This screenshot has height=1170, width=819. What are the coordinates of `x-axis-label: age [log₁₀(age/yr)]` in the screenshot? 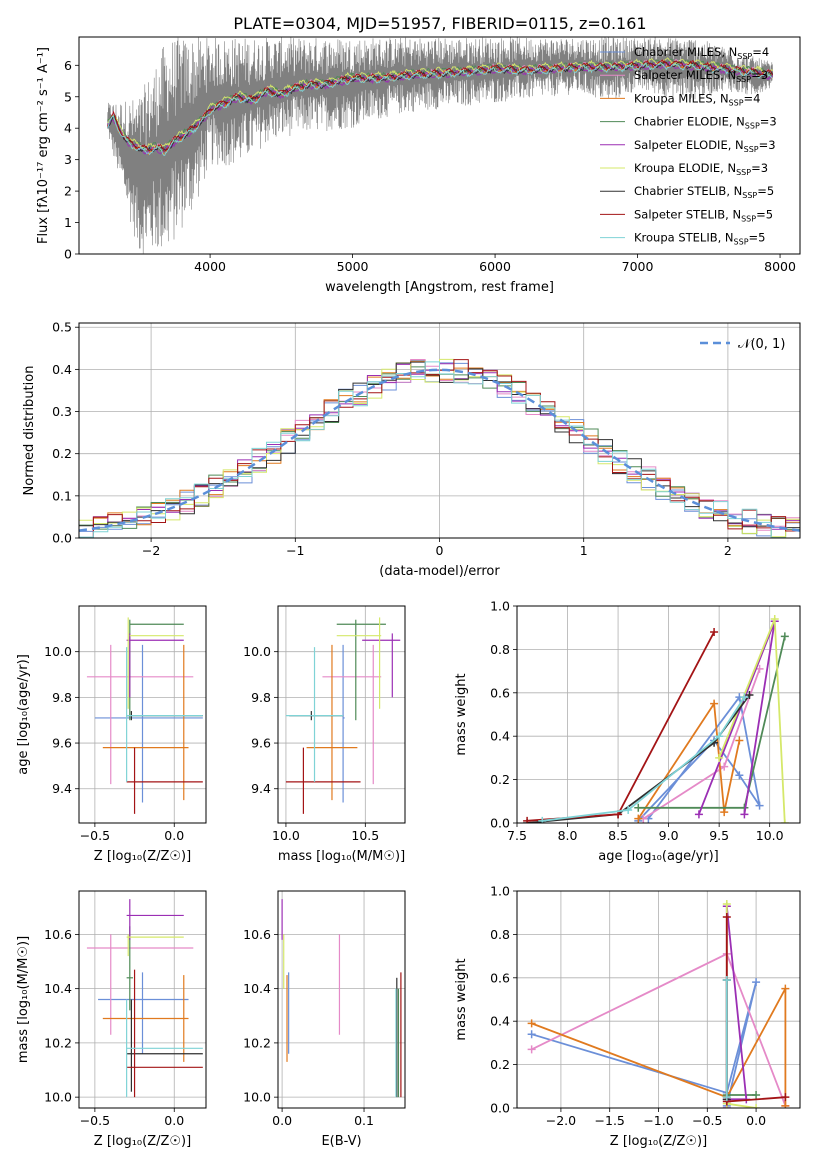 It's located at (658, 856).